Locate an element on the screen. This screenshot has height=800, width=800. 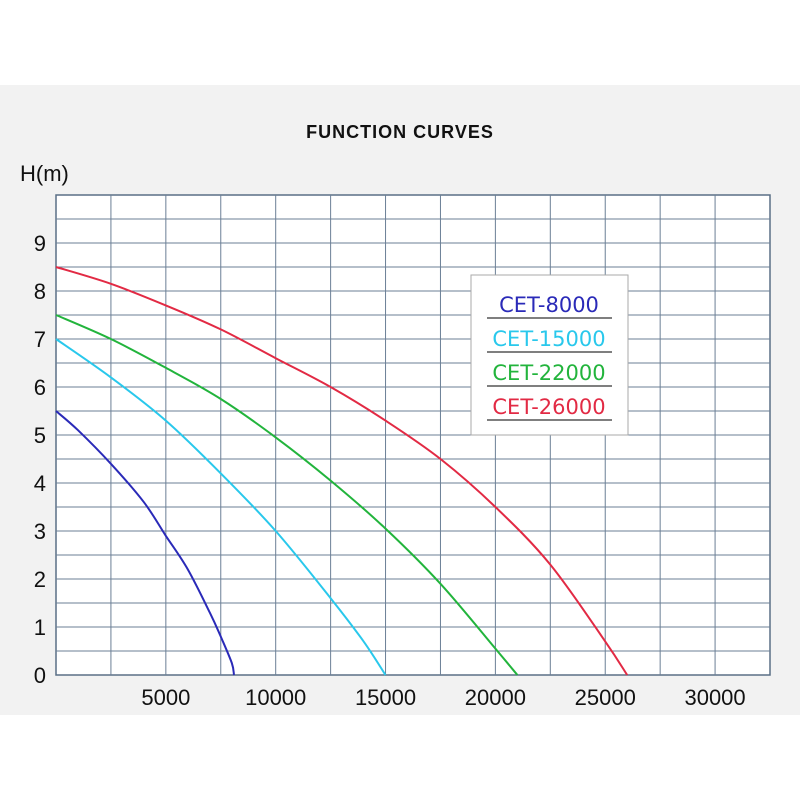
y-tick-label: 6 is located at coordinates (40, 387).